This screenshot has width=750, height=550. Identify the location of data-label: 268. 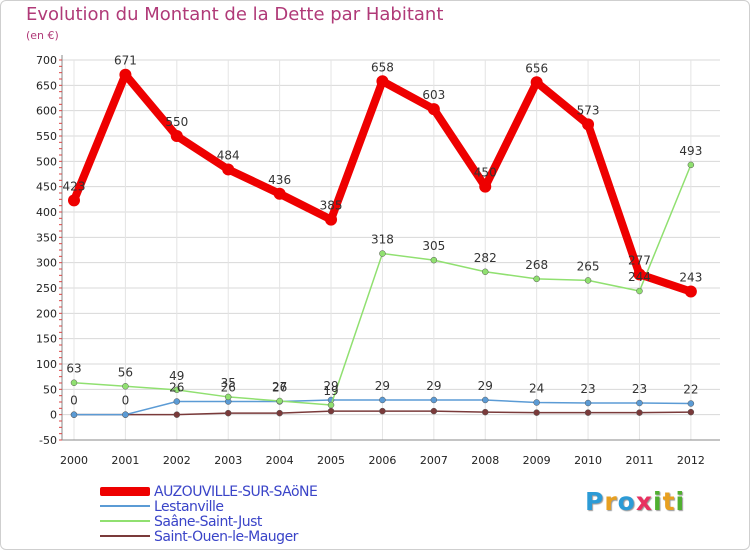
(536, 265).